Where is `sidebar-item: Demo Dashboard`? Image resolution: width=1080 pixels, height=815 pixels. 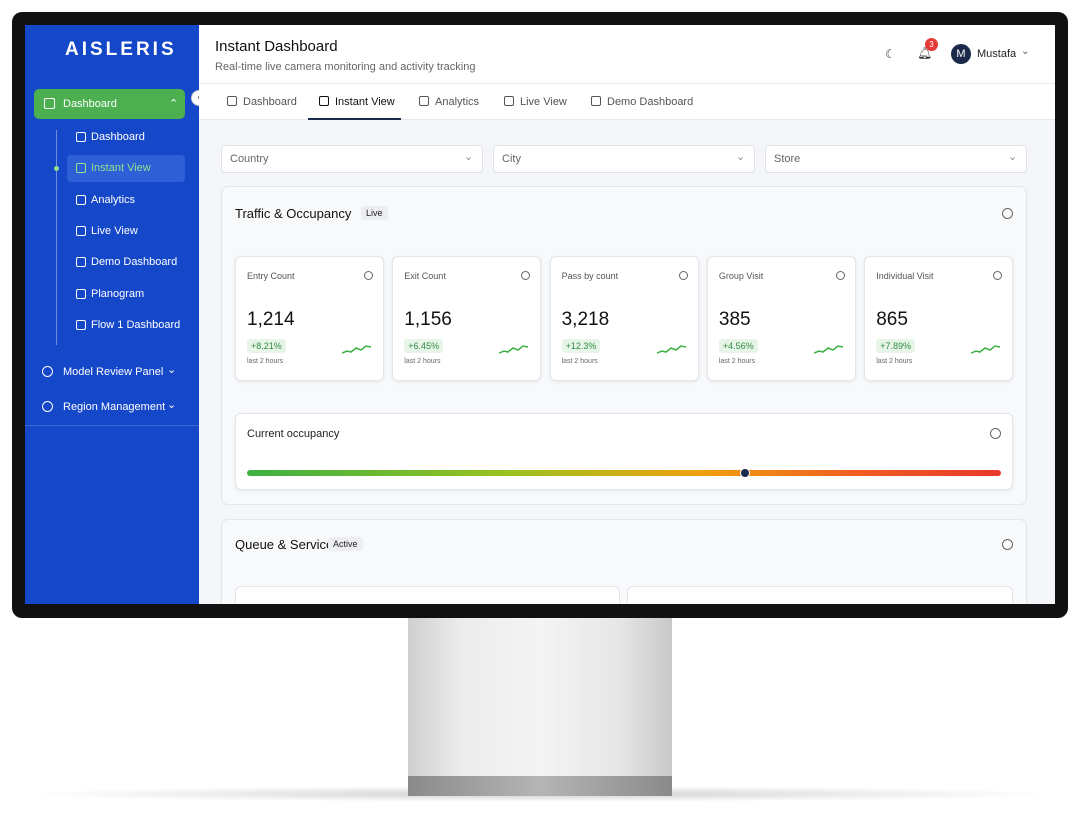
sidebar-item: Demo Dashboard is located at coordinates (126, 262).